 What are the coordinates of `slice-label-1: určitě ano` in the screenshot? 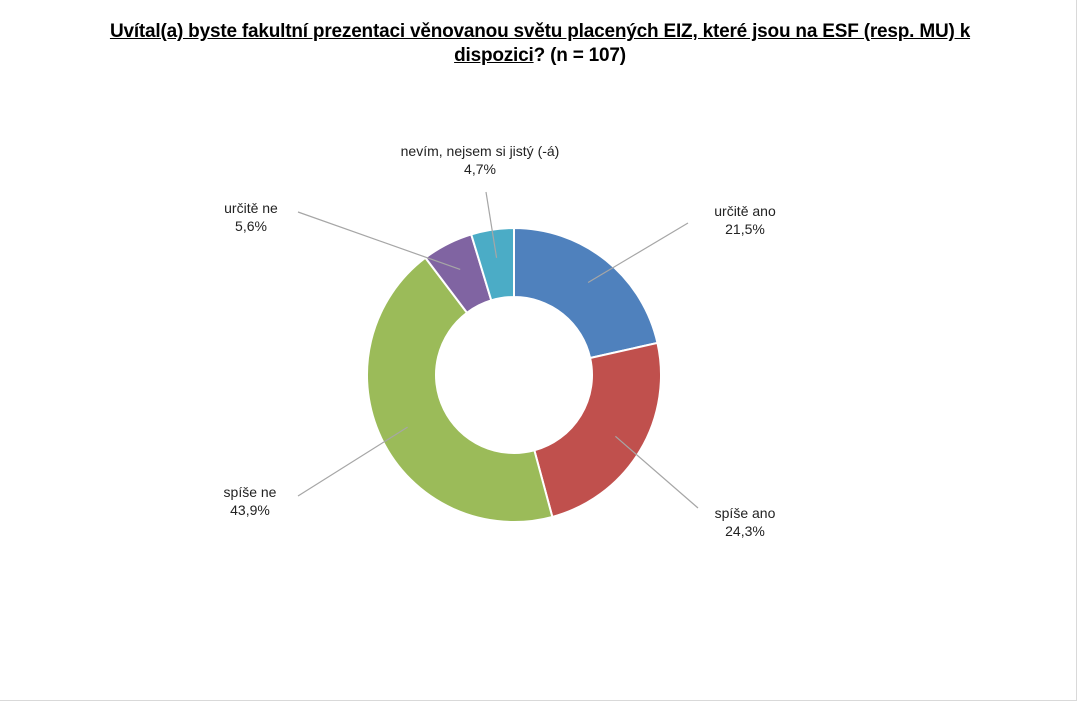 It's located at (745, 211).